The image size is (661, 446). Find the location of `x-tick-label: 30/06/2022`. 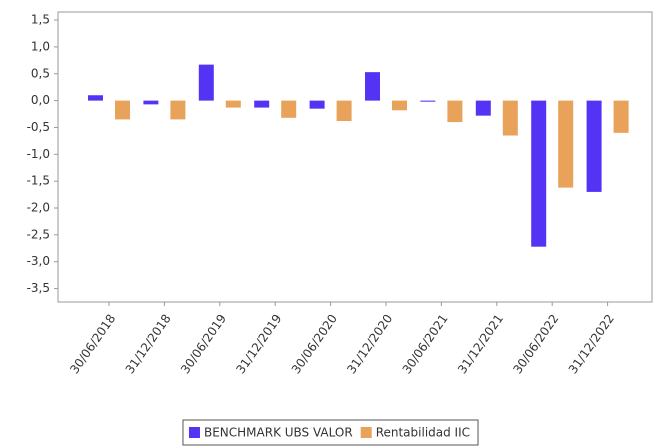

x-tick-label: 30/06/2022 is located at coordinates (535, 344).